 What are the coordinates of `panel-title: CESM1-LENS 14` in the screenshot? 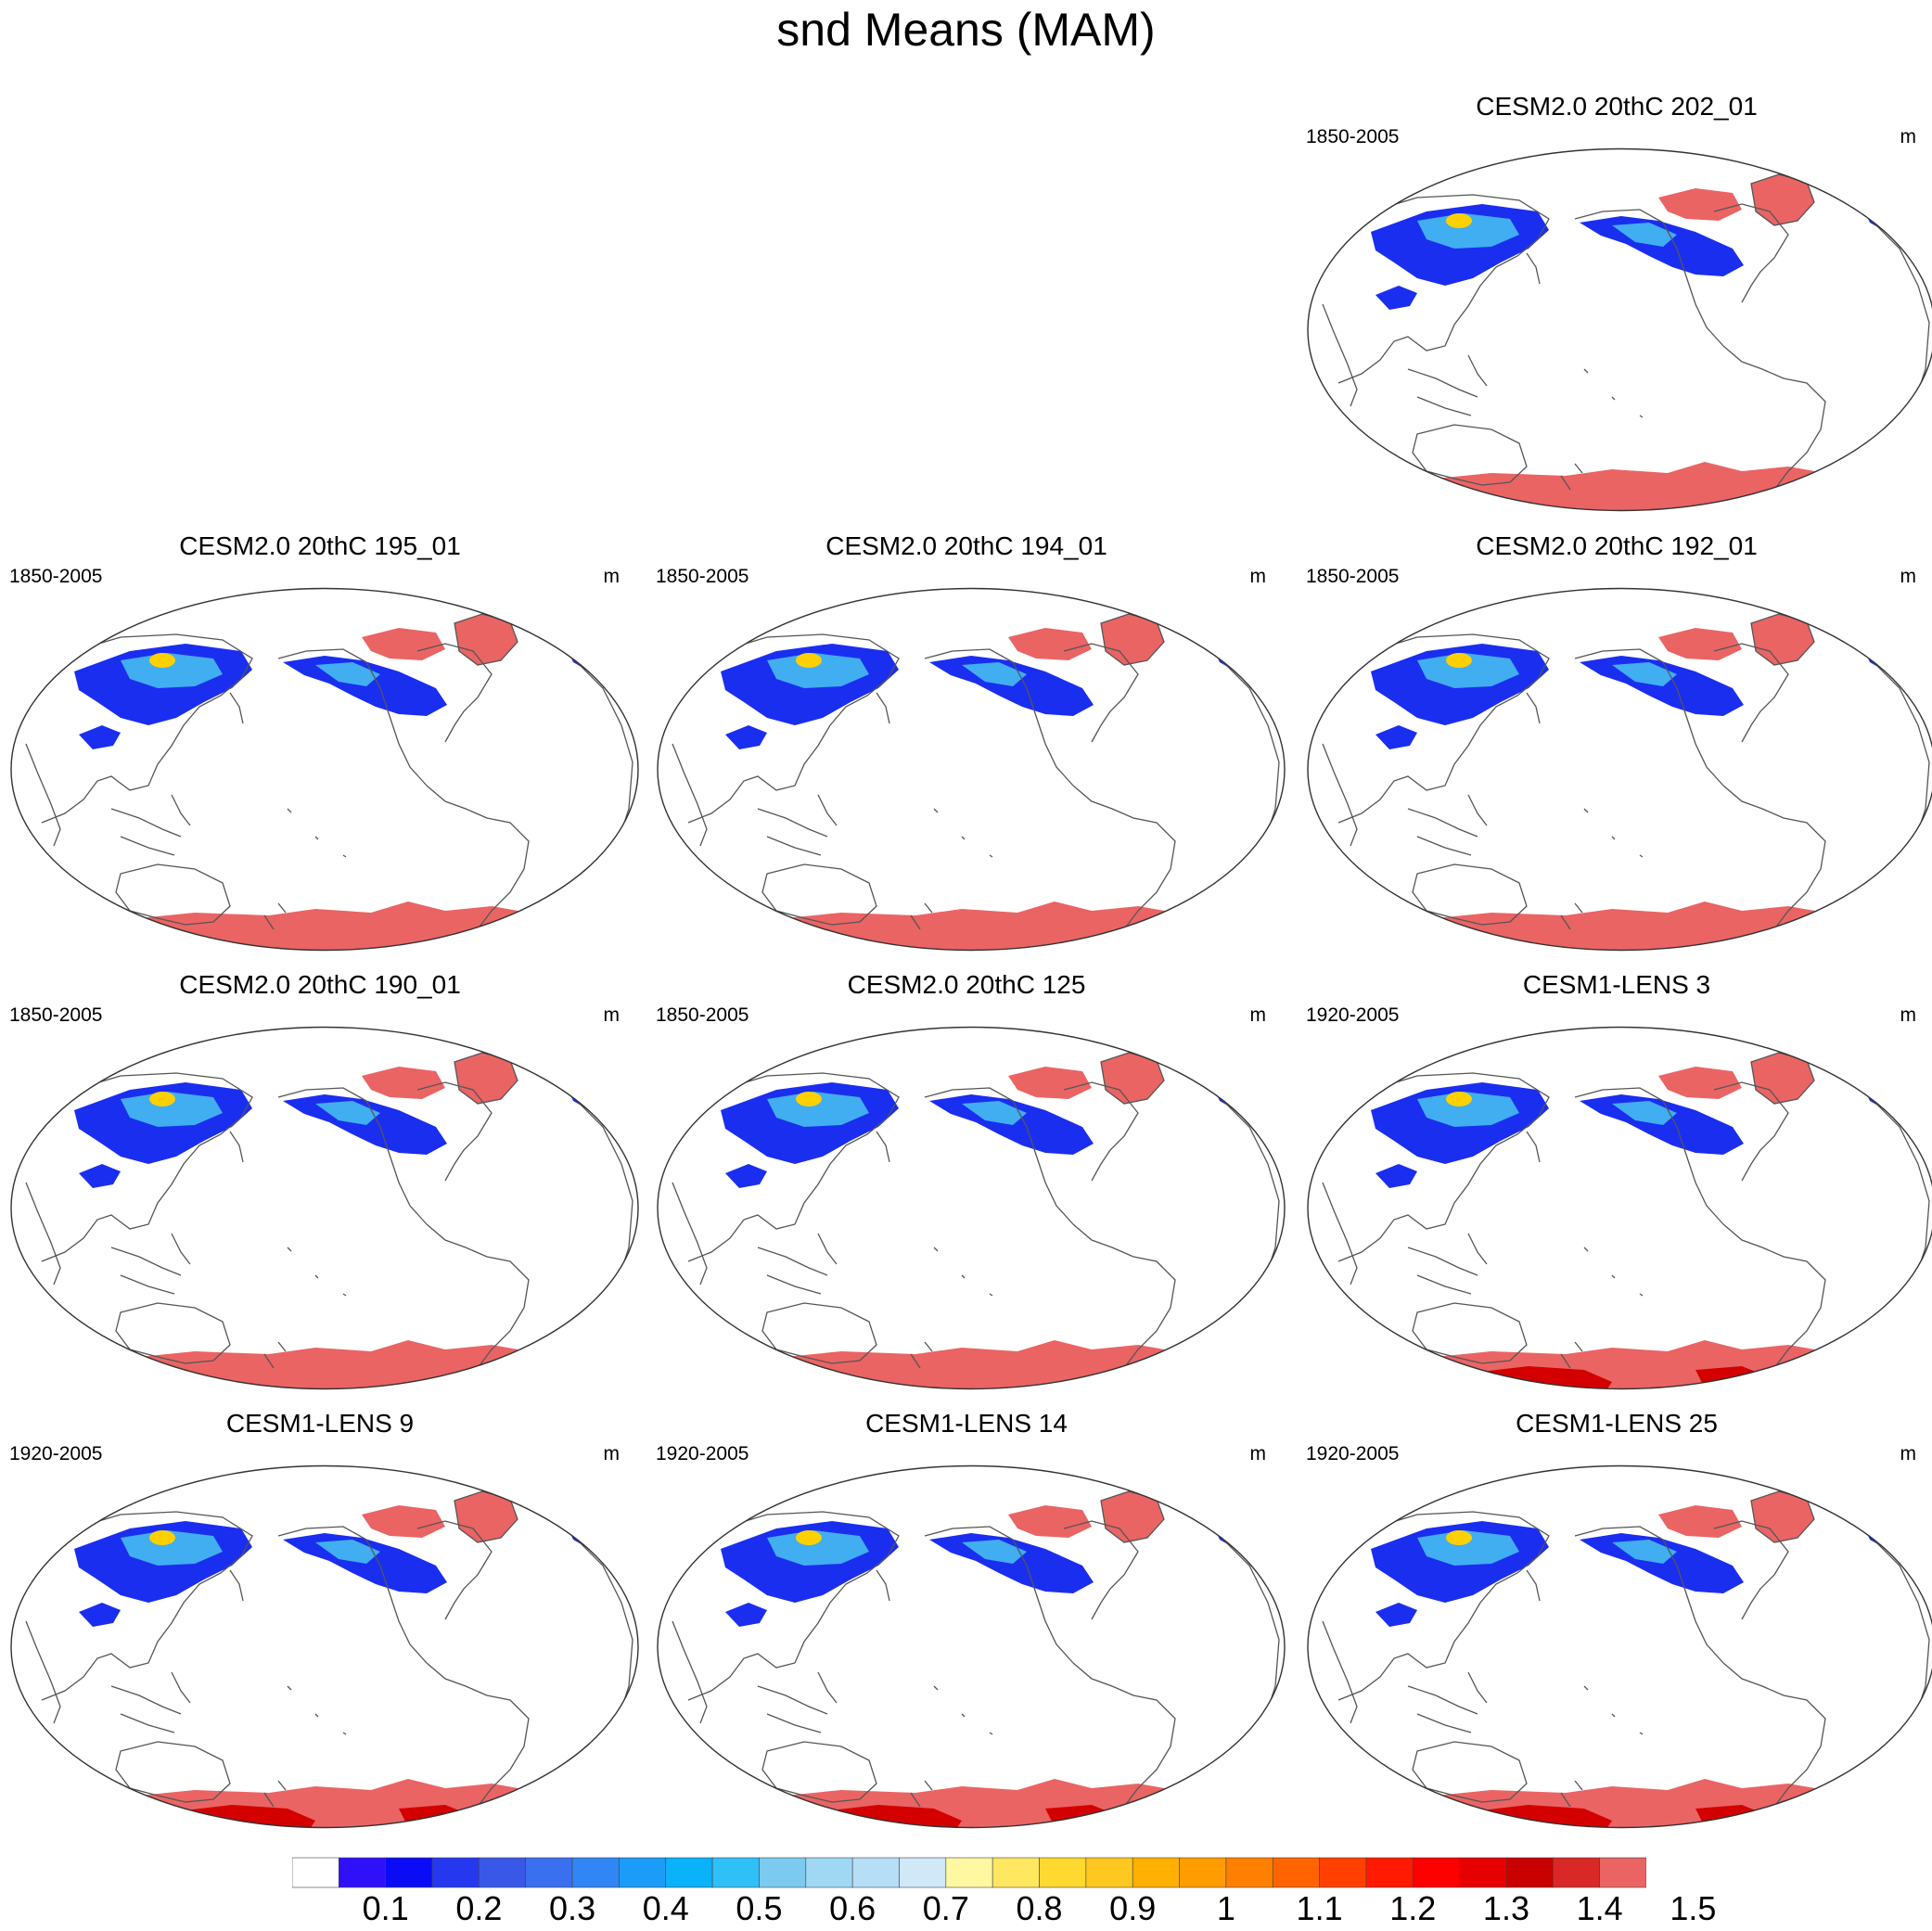 It's located at (966, 1423).